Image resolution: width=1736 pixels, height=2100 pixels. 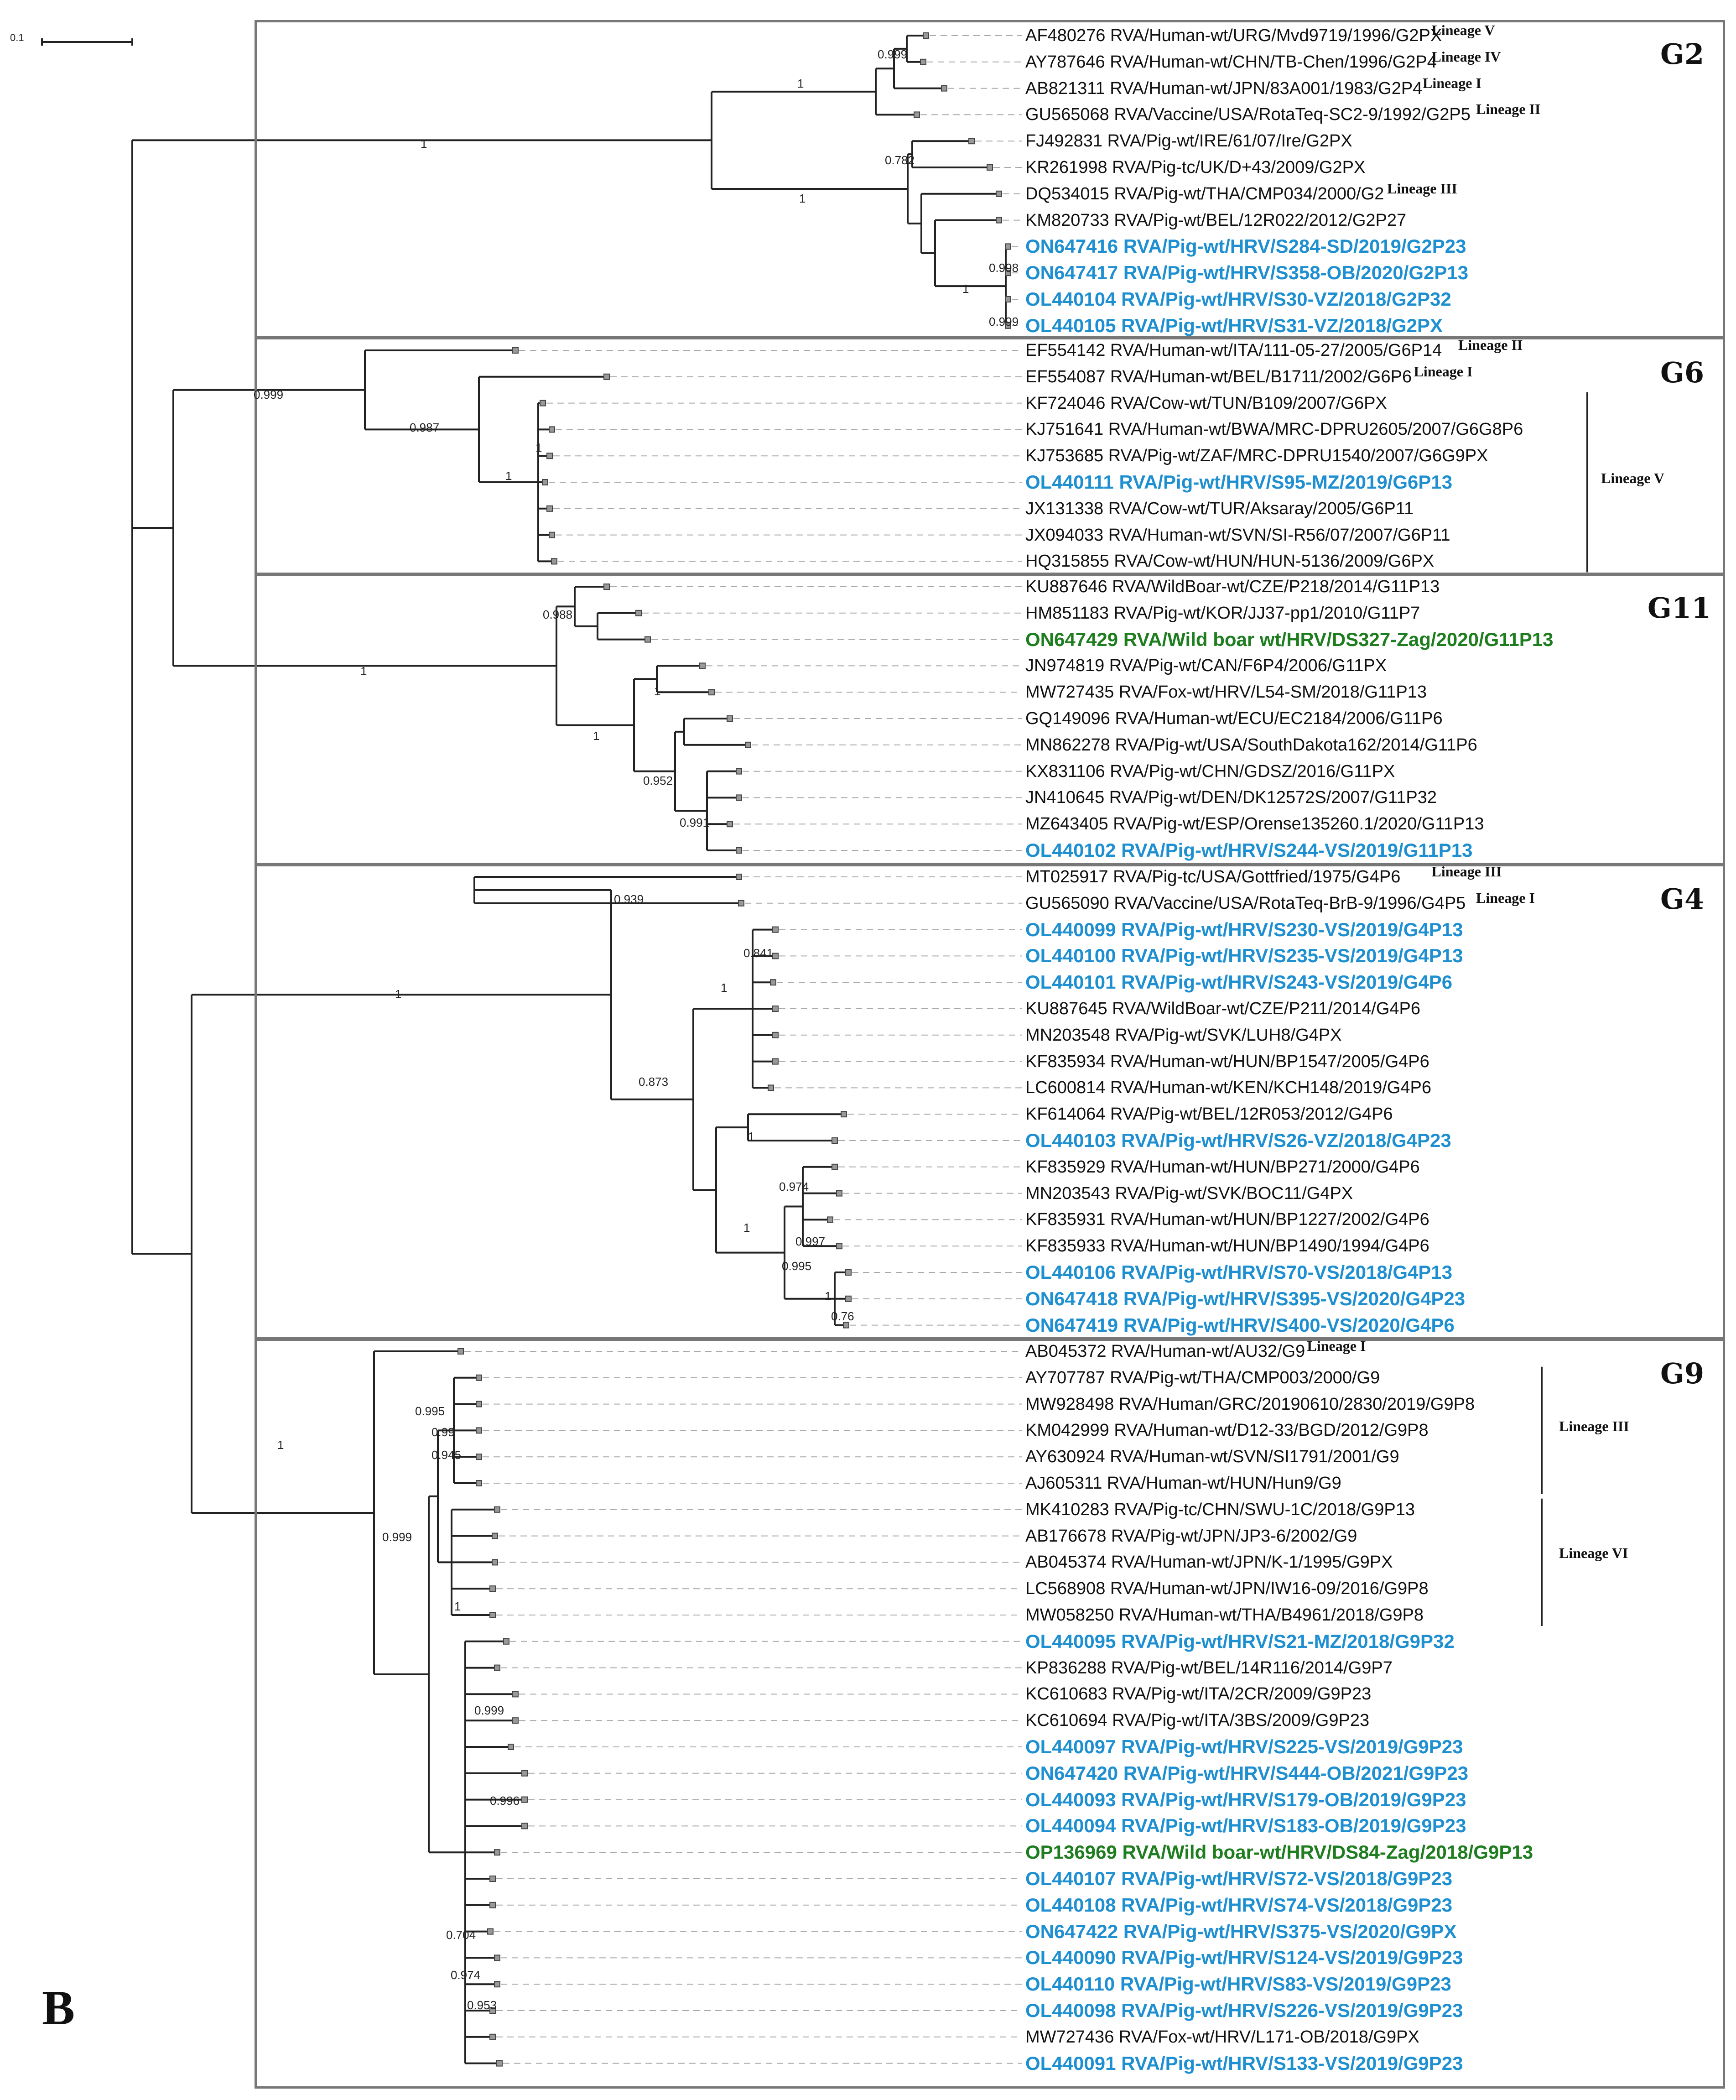 I want to click on support-value: 0.953, so click(x=482, y=2005).